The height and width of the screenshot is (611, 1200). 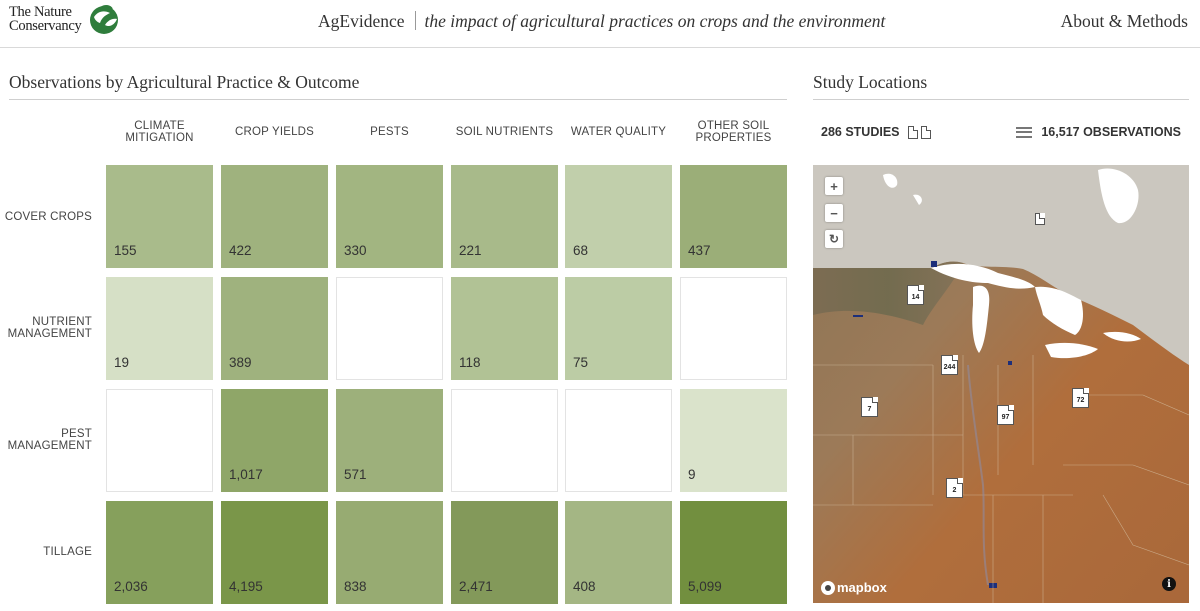 I want to click on row-header: COVER CROPS, so click(x=48, y=217).